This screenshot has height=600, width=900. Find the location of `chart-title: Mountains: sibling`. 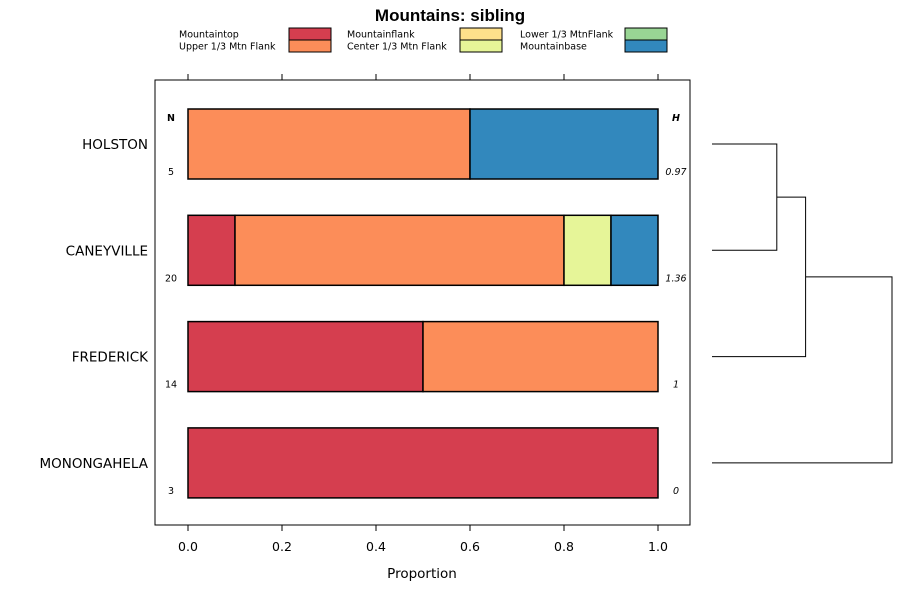

chart-title: Mountains: sibling is located at coordinates (450, 15).